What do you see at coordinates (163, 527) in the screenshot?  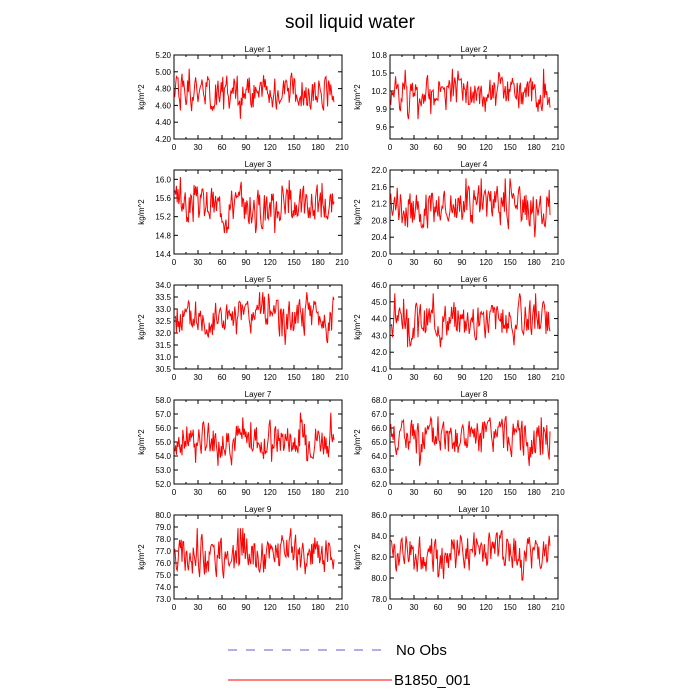 I see `y-tick-label: 79.0` at bounding box center [163, 527].